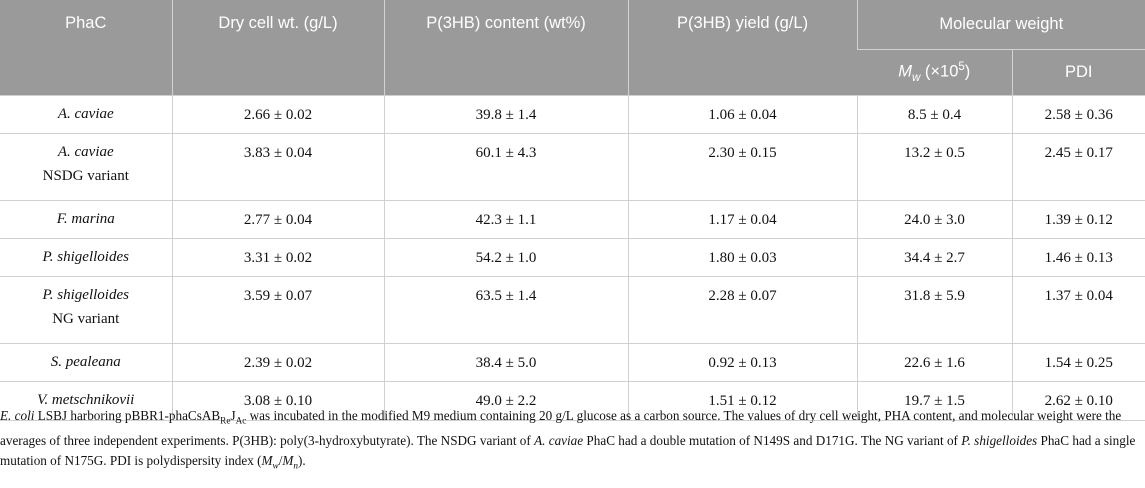 This screenshot has height=488, width=1145. What do you see at coordinates (1078, 257) in the screenshot?
I see `cell-pdi: 1.46 ± 0.13` at bounding box center [1078, 257].